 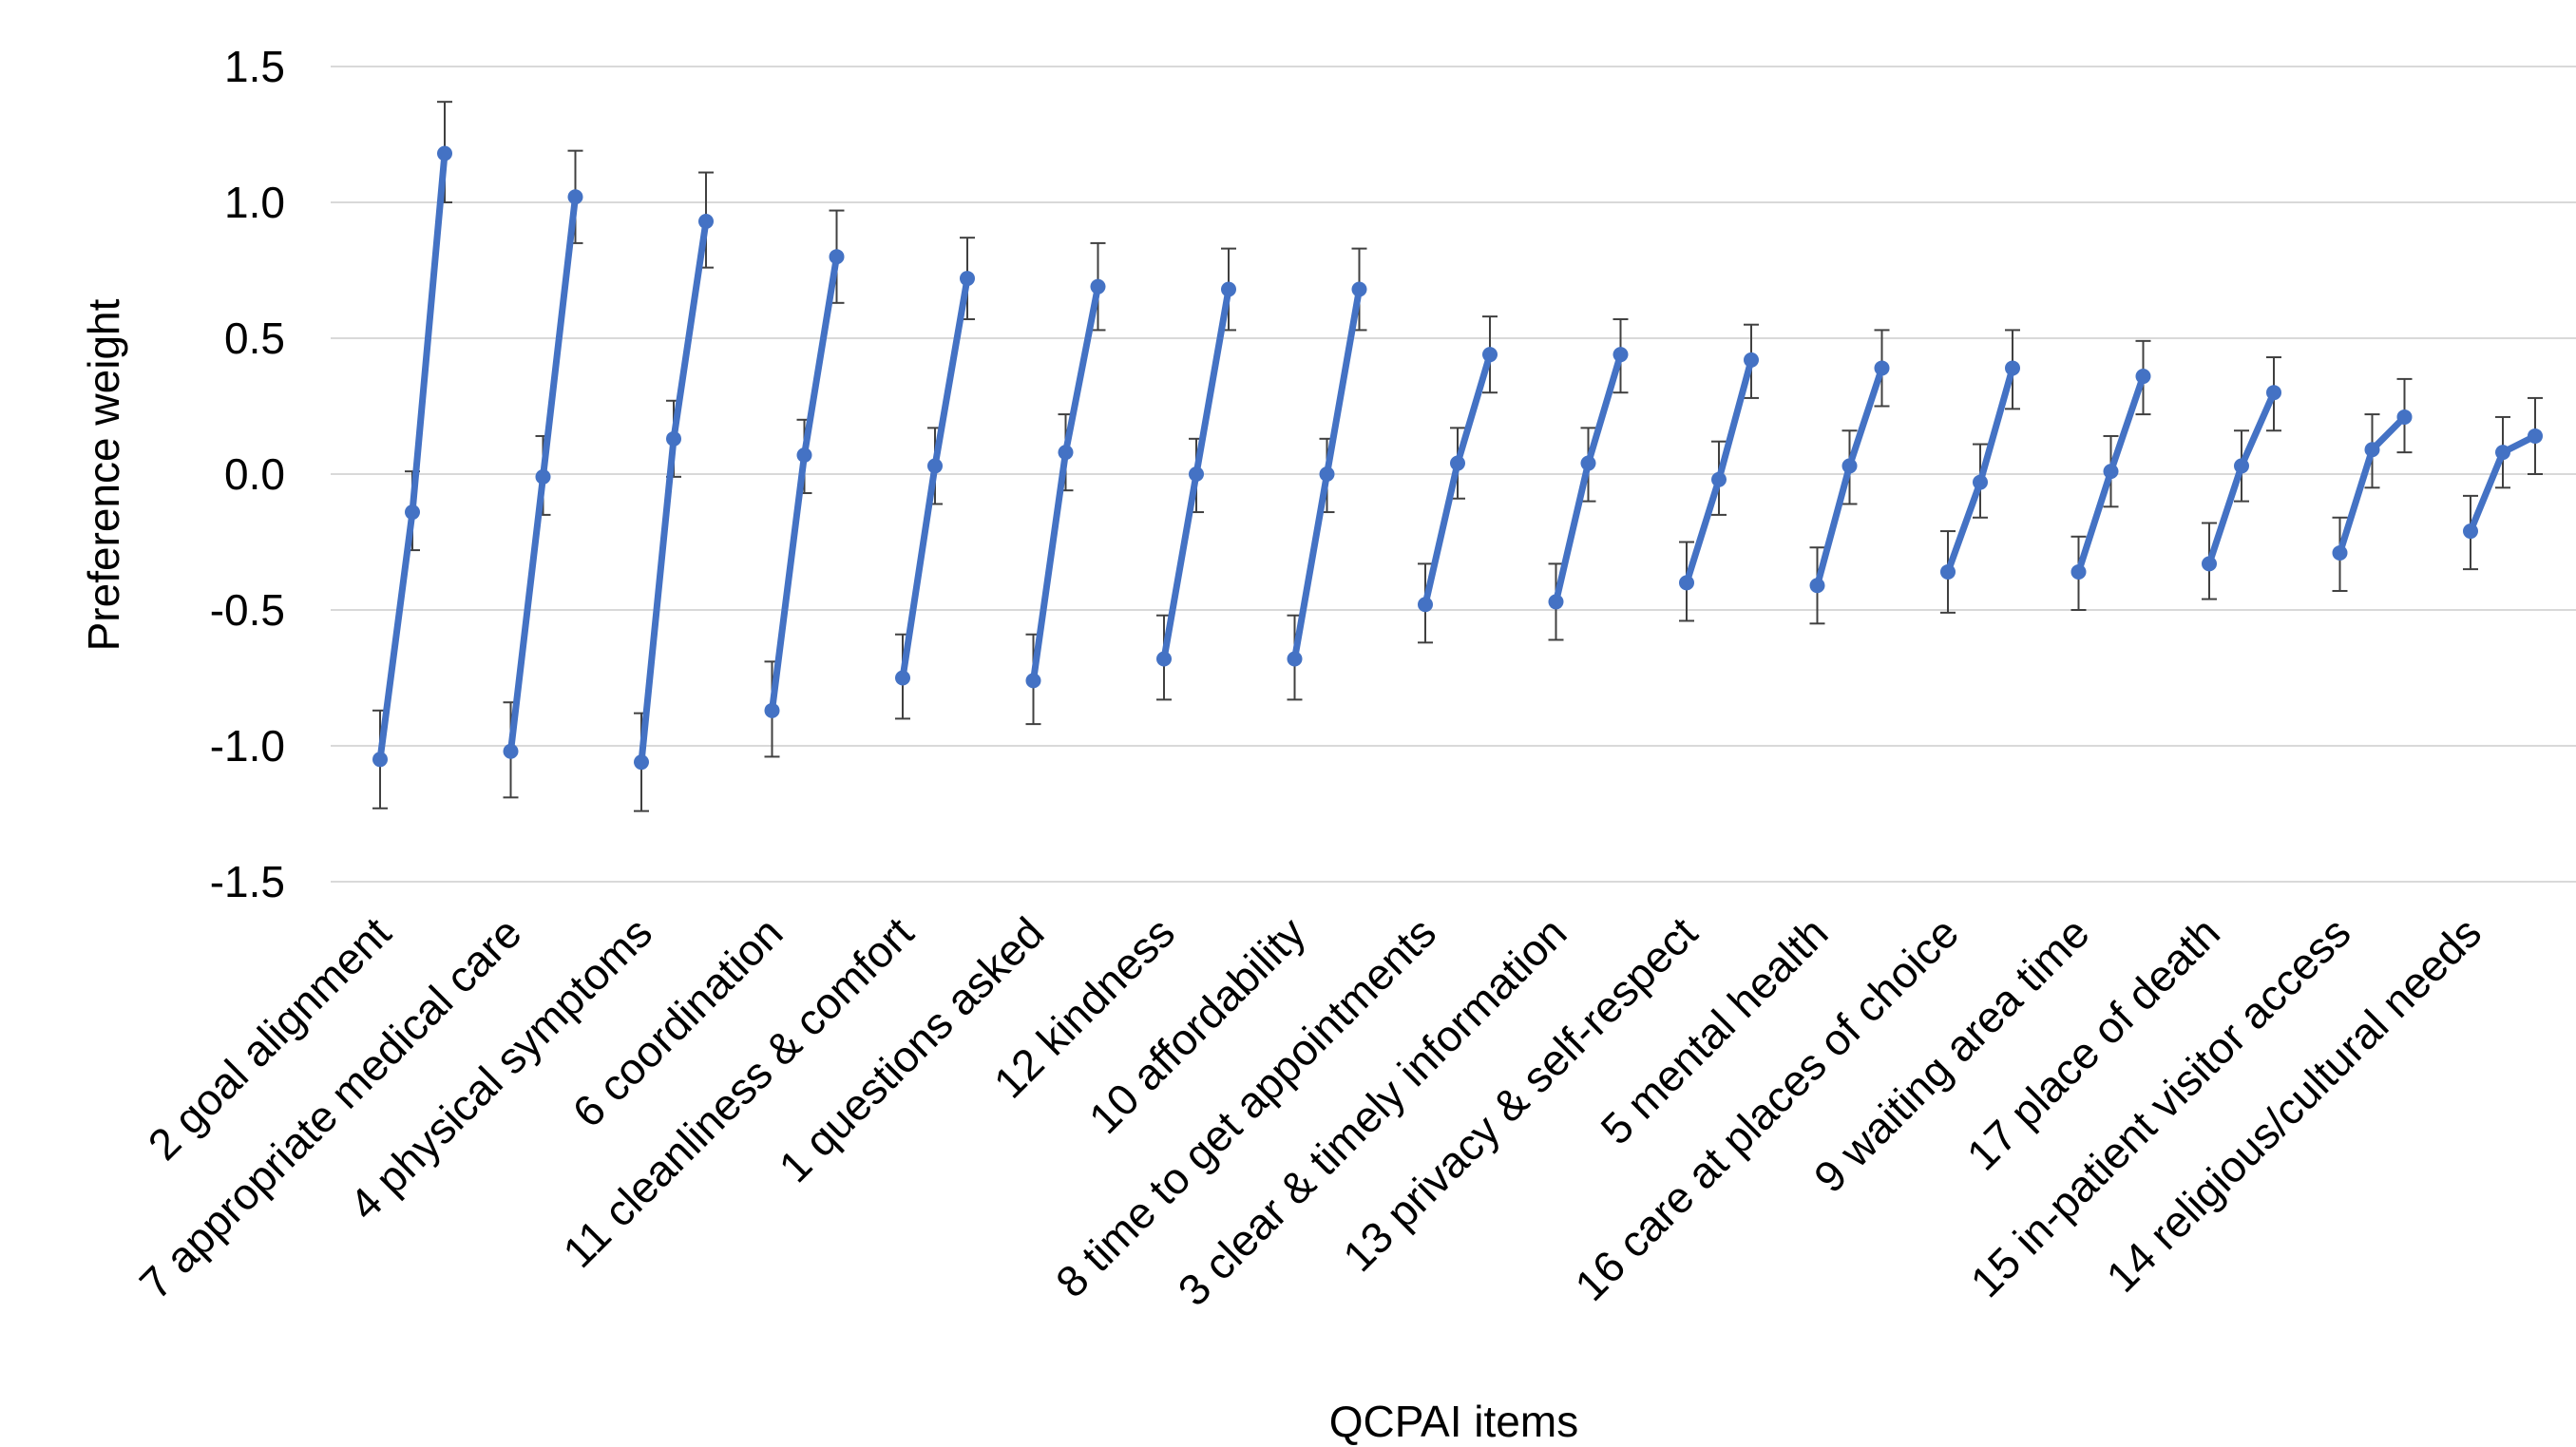 I want to click on y-tick-label: 1.0, so click(x=254, y=202).